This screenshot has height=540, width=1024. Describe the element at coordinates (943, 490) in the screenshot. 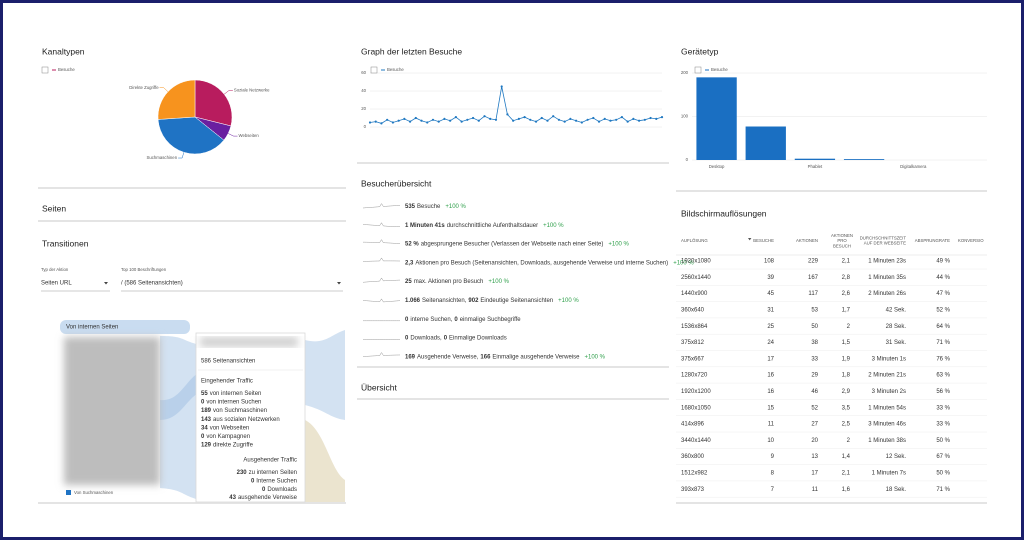

I see `table-cell: 71 %` at that location.